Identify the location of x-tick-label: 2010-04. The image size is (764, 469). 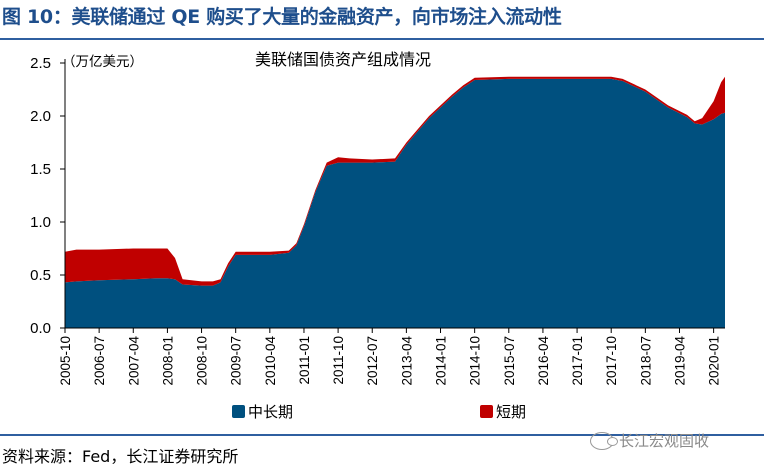
(270, 361).